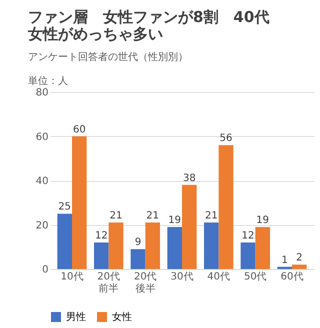 This screenshot has height=328, width=320. What do you see at coordinates (182, 277) in the screenshot?
I see `x-tick-label: 30代` at bounding box center [182, 277].